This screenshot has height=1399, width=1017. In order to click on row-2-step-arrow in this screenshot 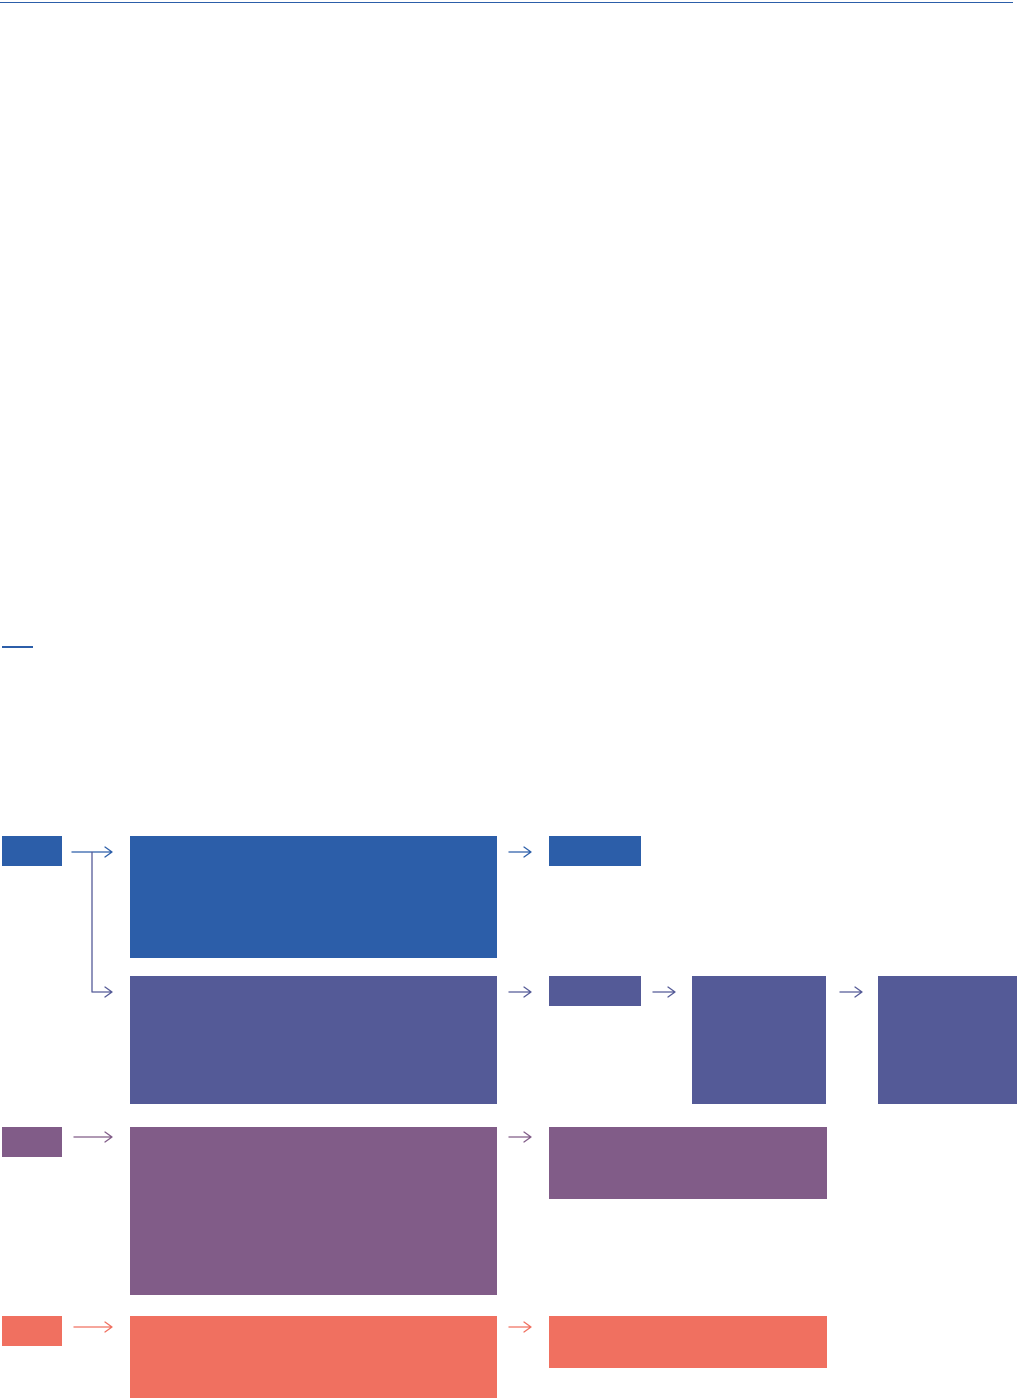, I will do `click(664, 992)`.